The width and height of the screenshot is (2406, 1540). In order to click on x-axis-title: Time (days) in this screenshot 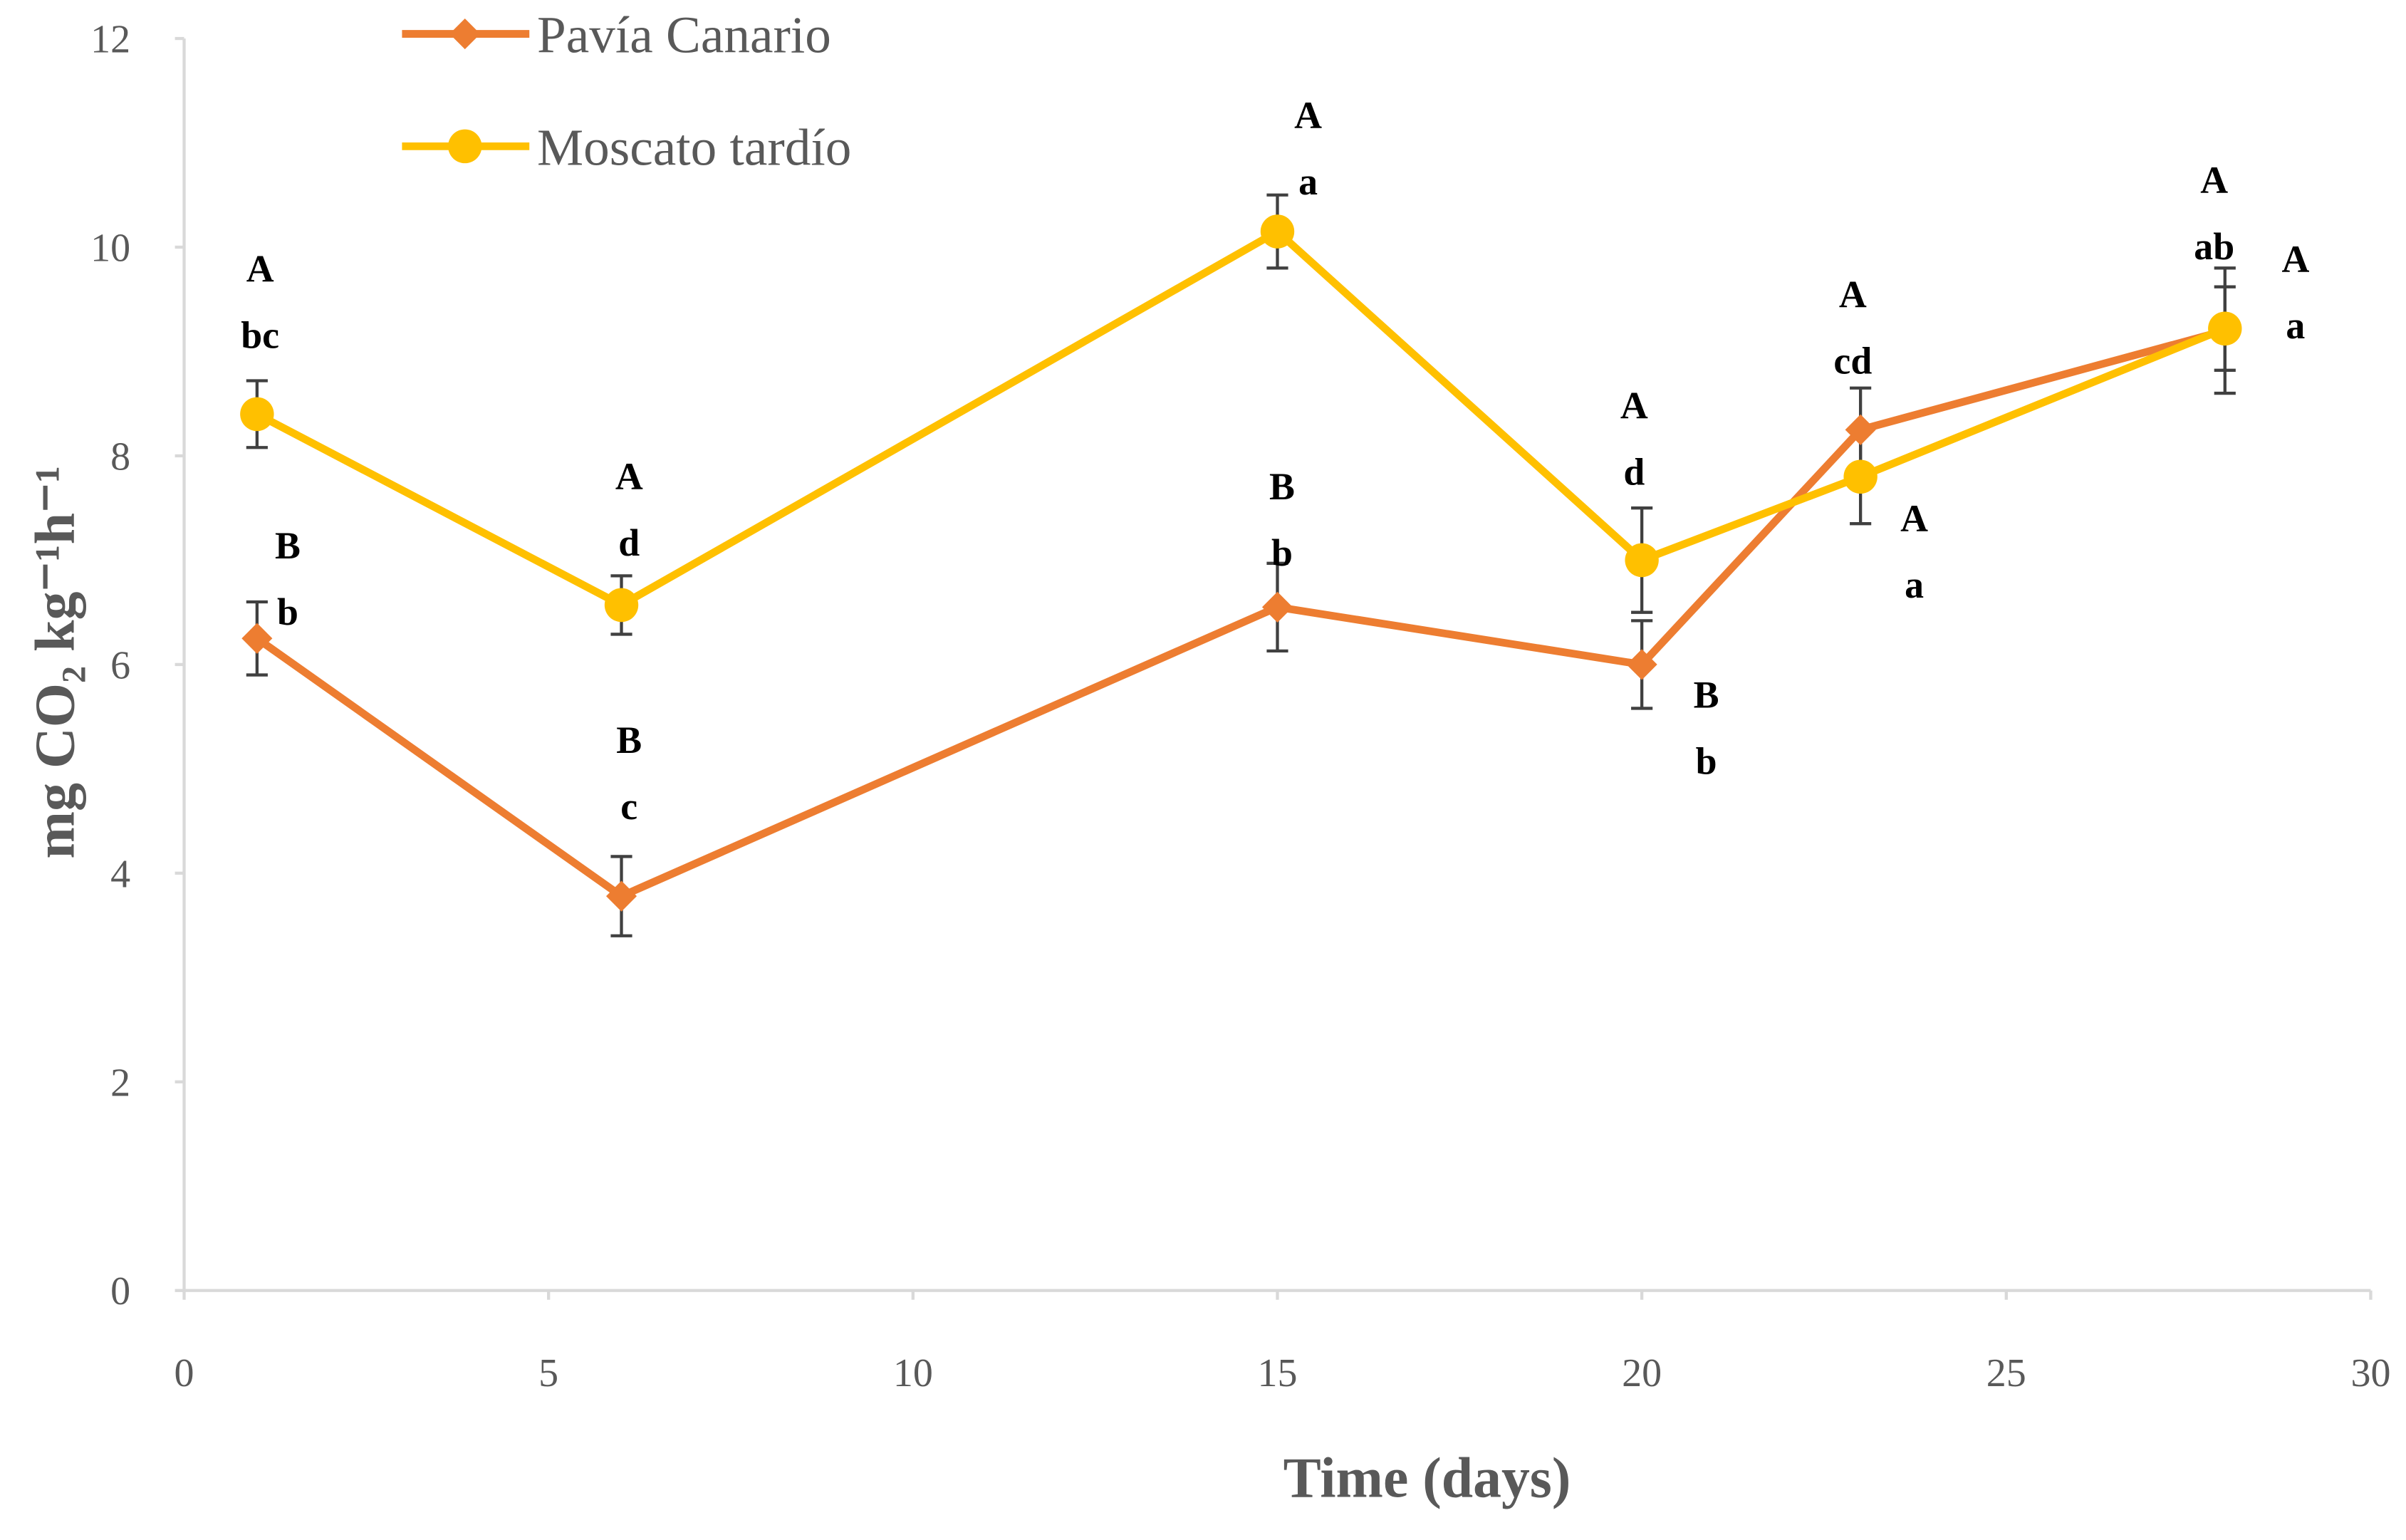, I will do `click(1427, 1478)`.